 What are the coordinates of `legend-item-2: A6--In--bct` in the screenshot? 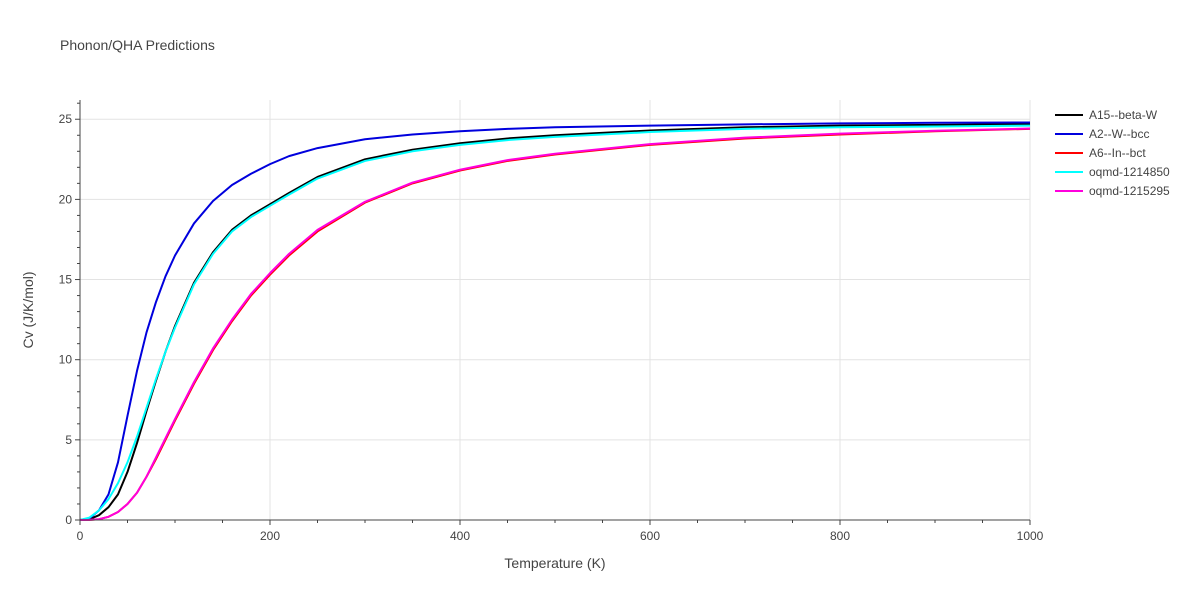 It's located at (1100, 153).